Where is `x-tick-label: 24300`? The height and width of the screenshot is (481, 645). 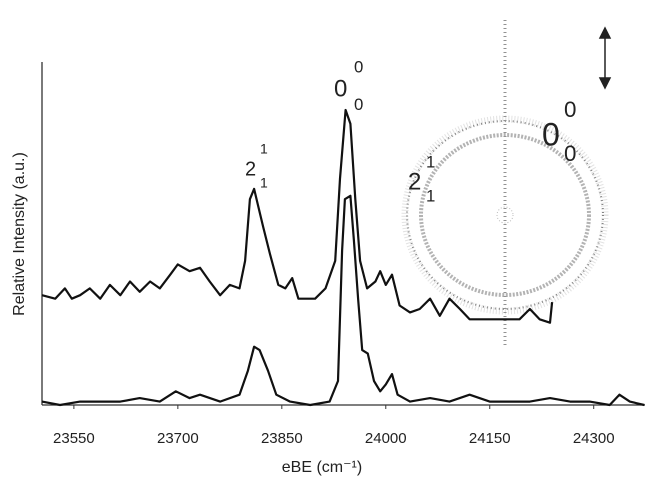
x-tick-label: 24300 is located at coordinates (594, 438).